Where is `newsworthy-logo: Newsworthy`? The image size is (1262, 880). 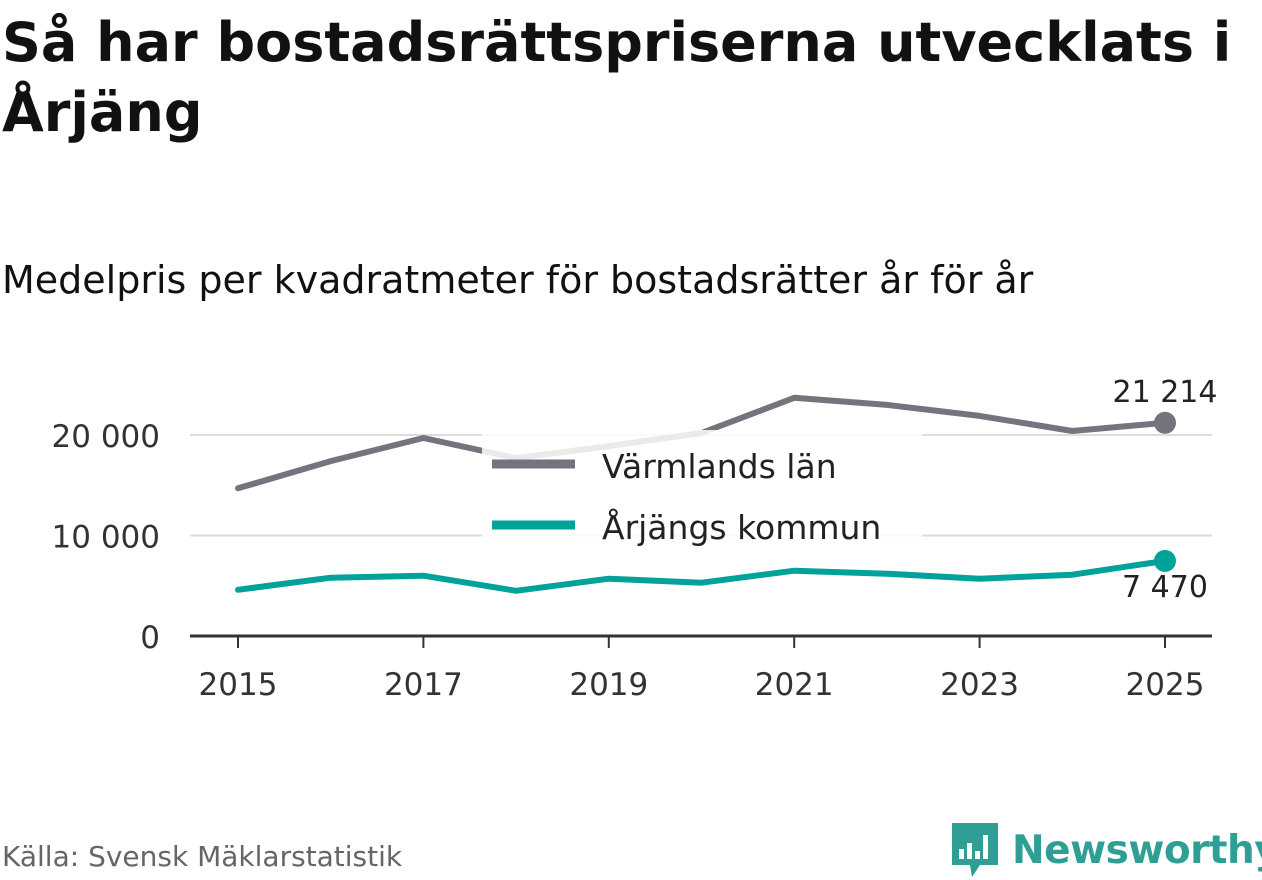
newsworthy-logo: Newsworthy is located at coordinates (1106, 850).